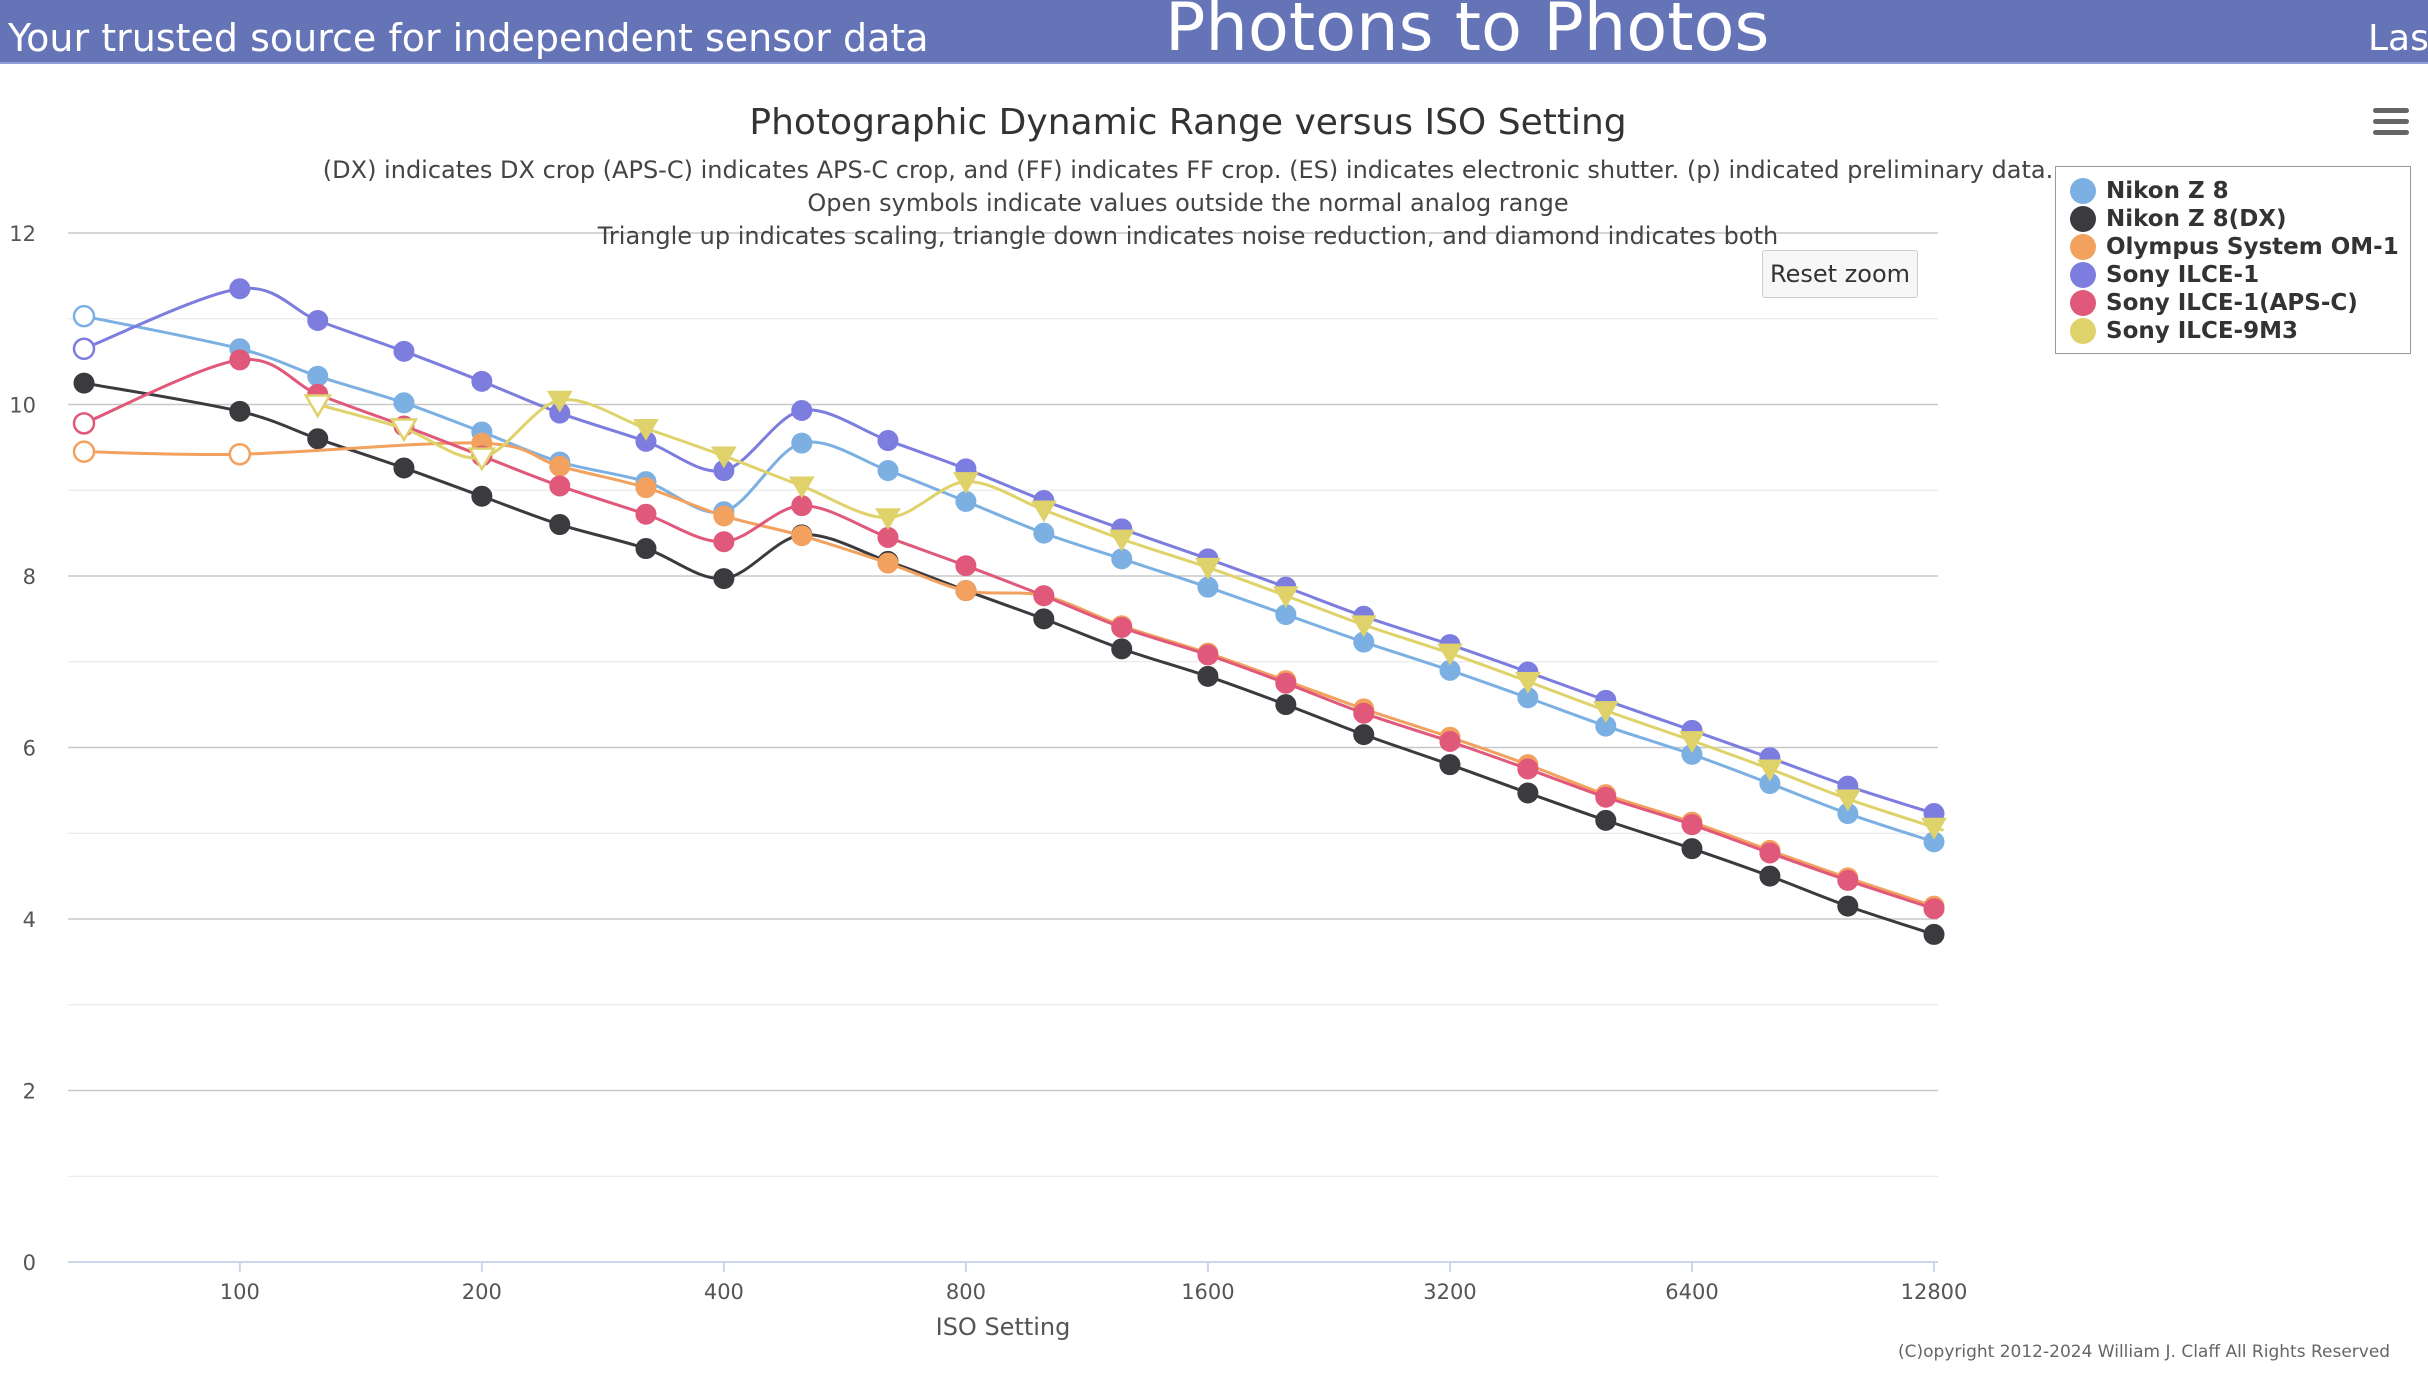 The image size is (2428, 1380). I want to click on y-tick-label: 4, so click(29, 920).